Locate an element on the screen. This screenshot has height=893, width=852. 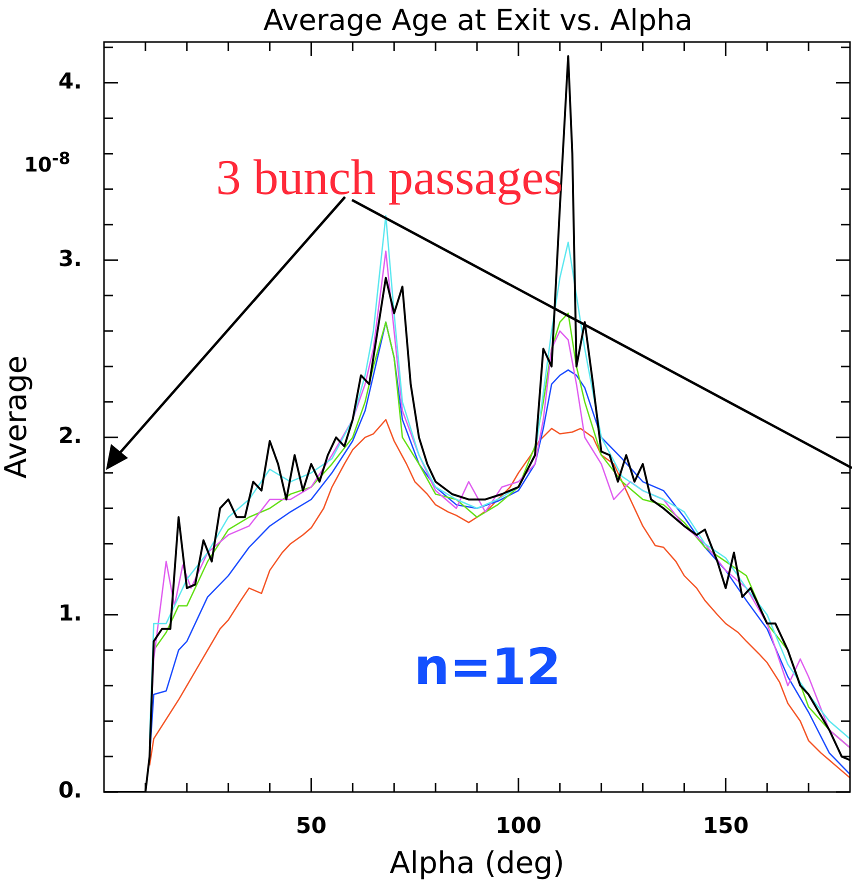
annotation: n=12 is located at coordinates (488, 667).